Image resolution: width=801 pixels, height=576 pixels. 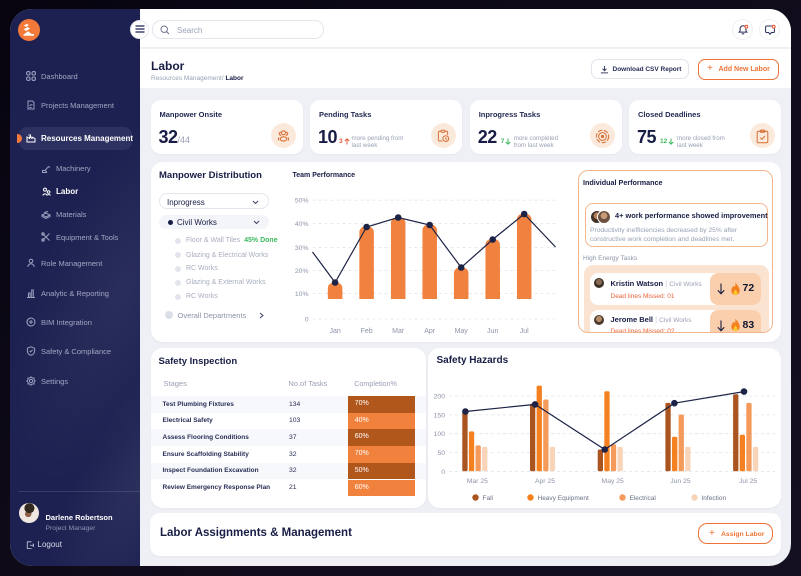 What do you see at coordinates (439, 415) in the screenshot?
I see `svg-text: 150` at bounding box center [439, 415].